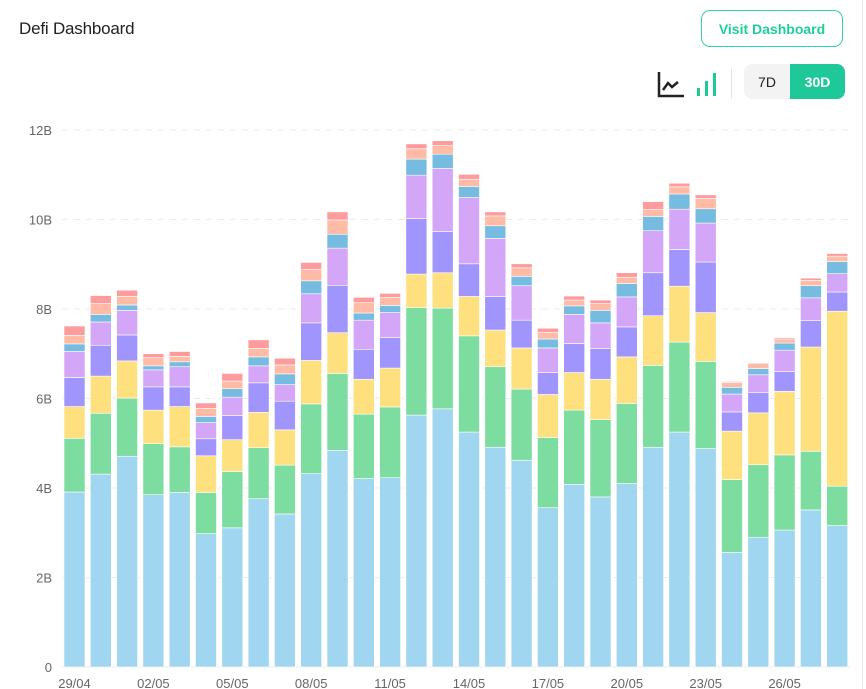 The image size is (866, 689). I want to click on bar-28/05, so click(837, 460).